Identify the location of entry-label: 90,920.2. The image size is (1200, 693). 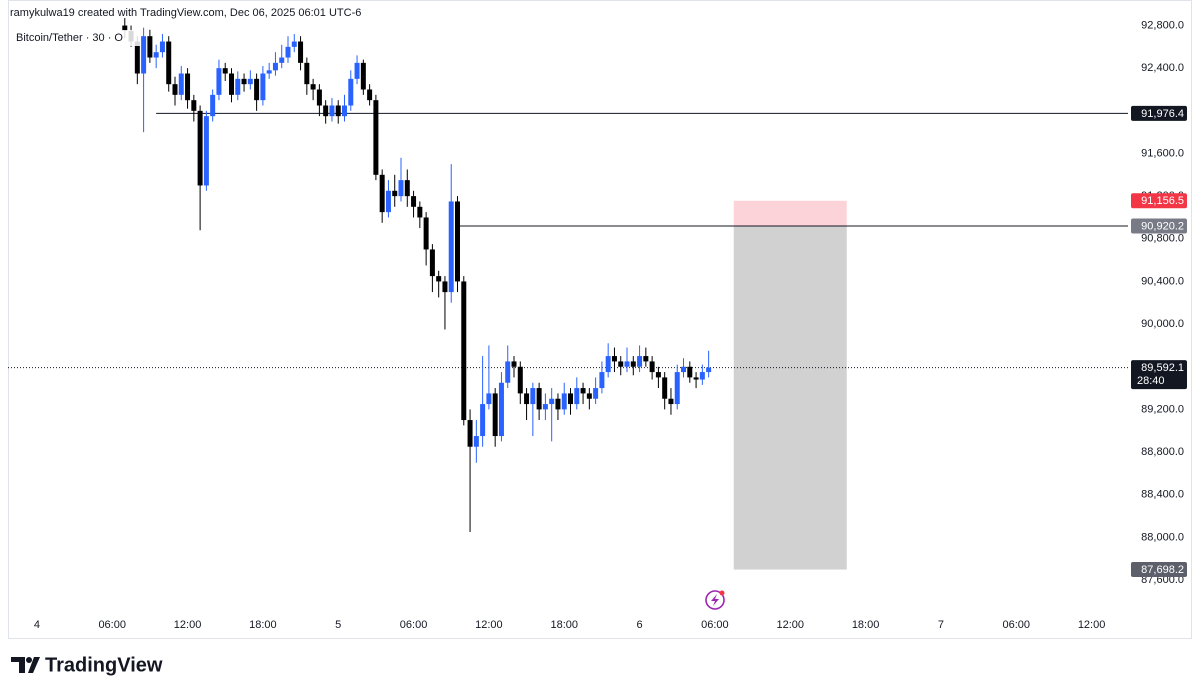
(1162, 226).